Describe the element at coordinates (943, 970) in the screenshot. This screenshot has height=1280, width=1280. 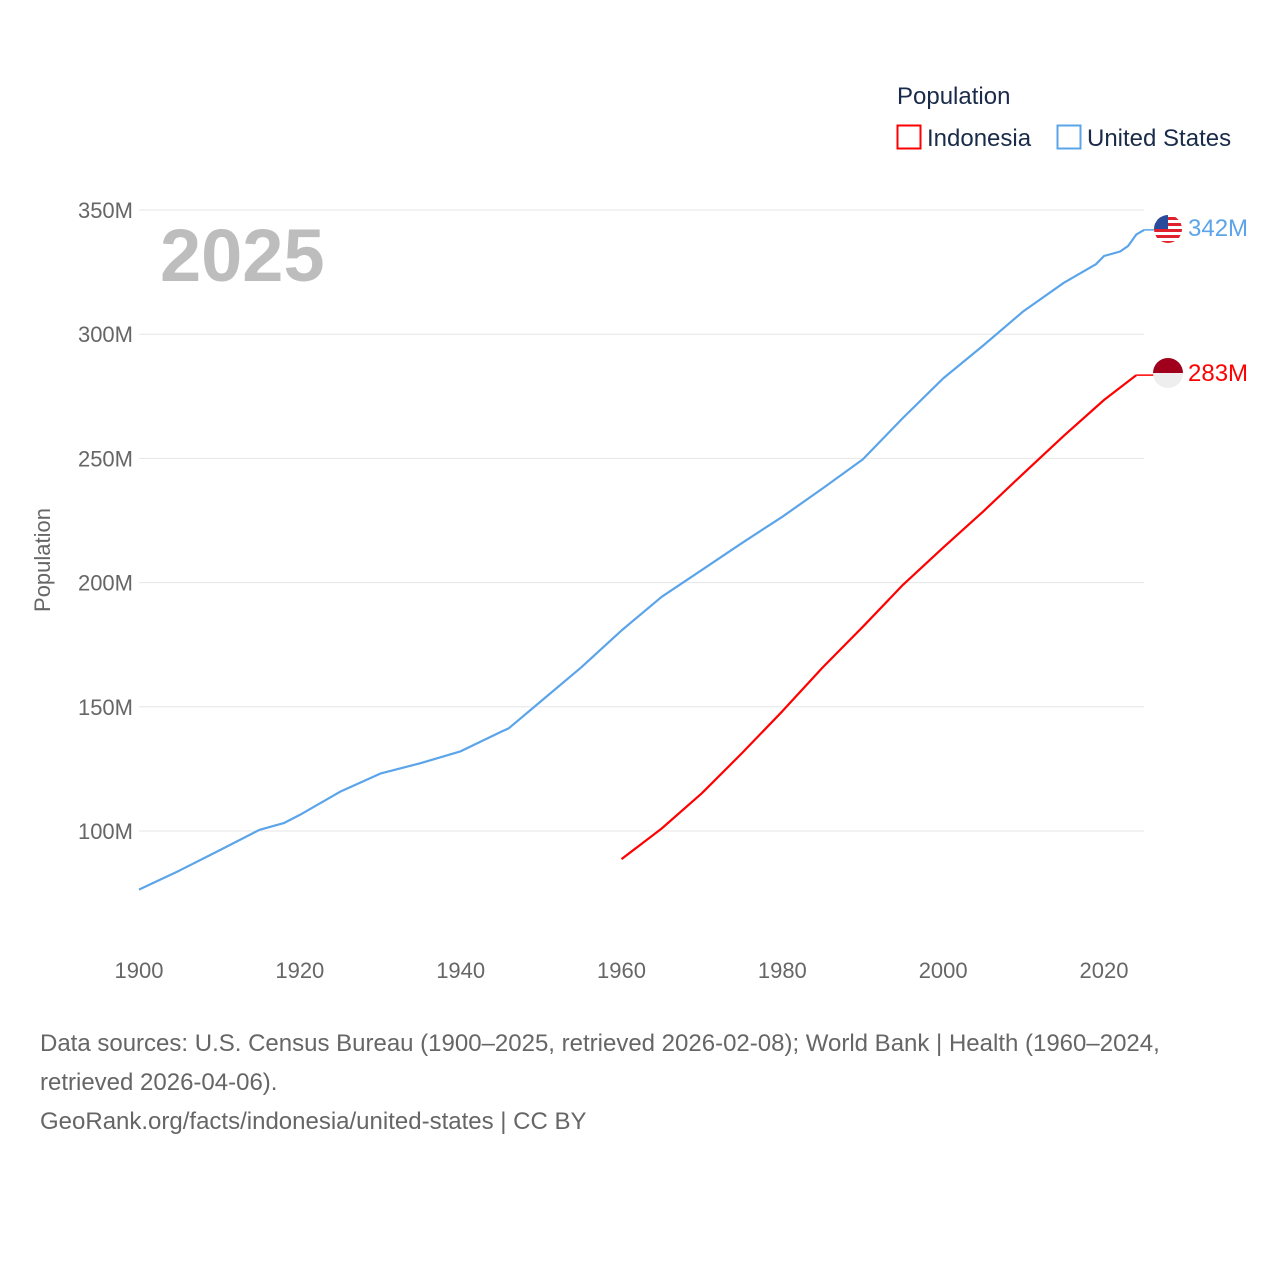
I see `x-tick-label: 2000` at that location.